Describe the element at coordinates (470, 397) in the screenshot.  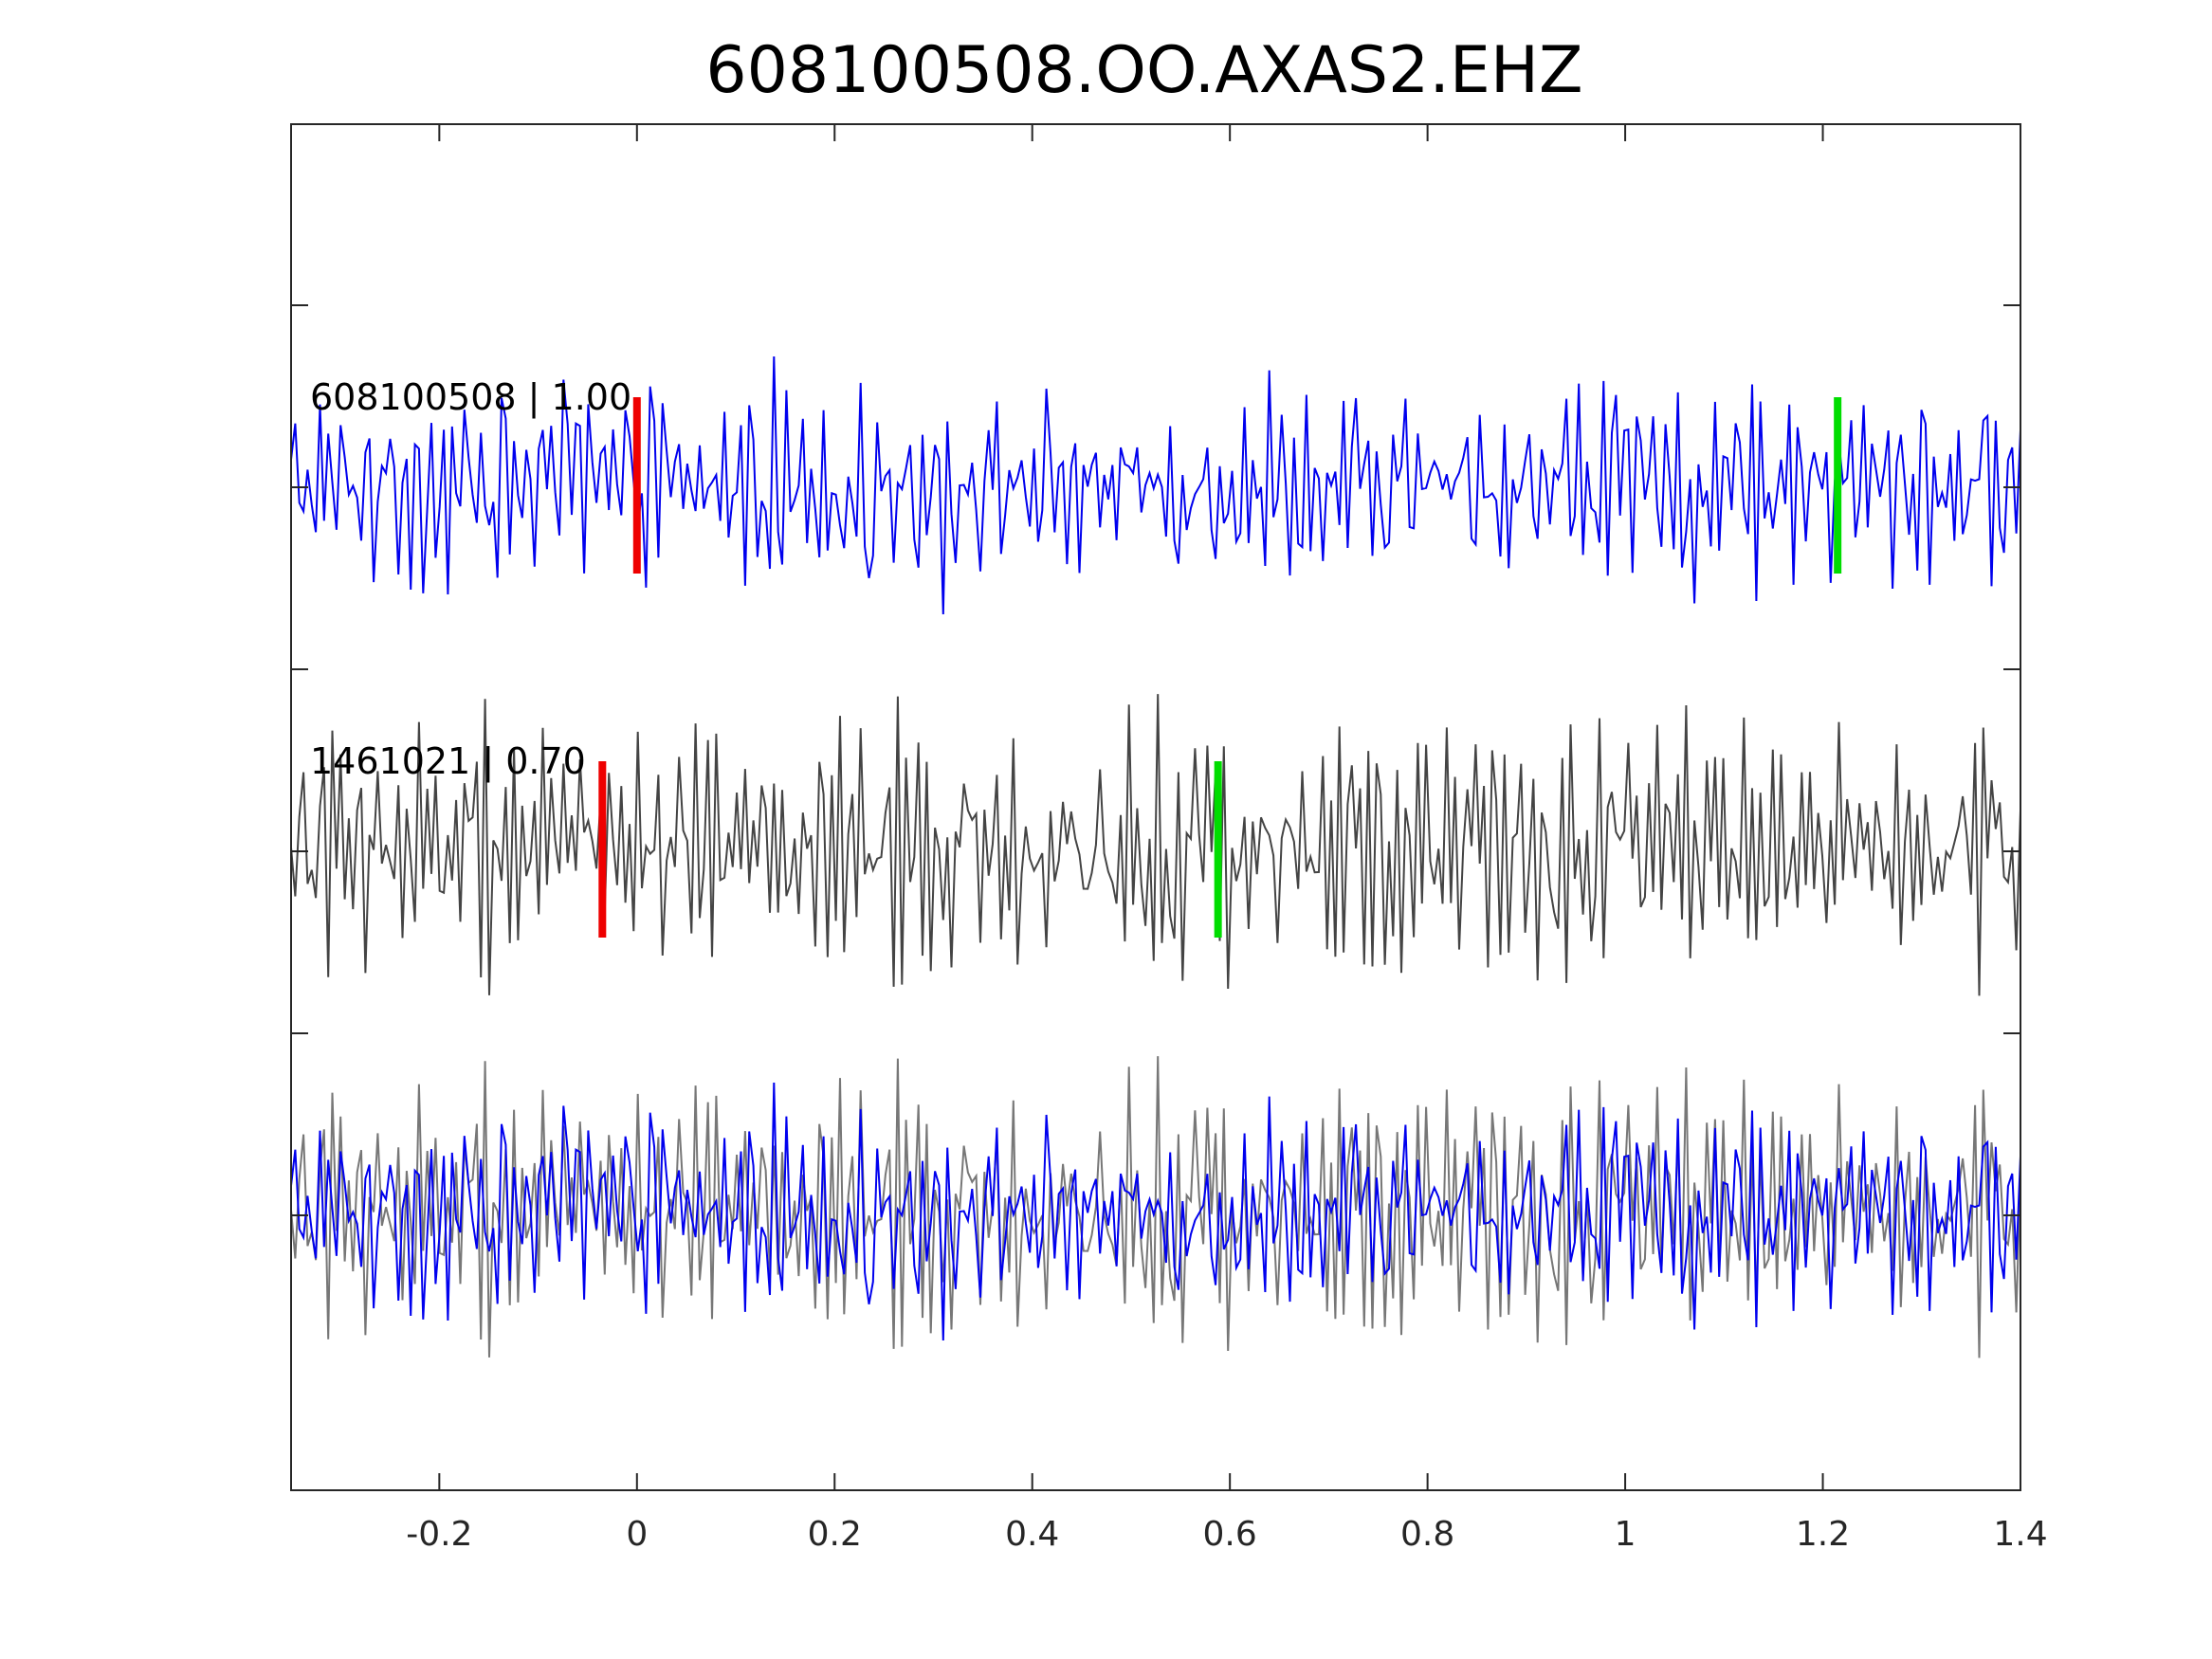
I see `trace-label-template: 608100508 | 1.00` at that location.